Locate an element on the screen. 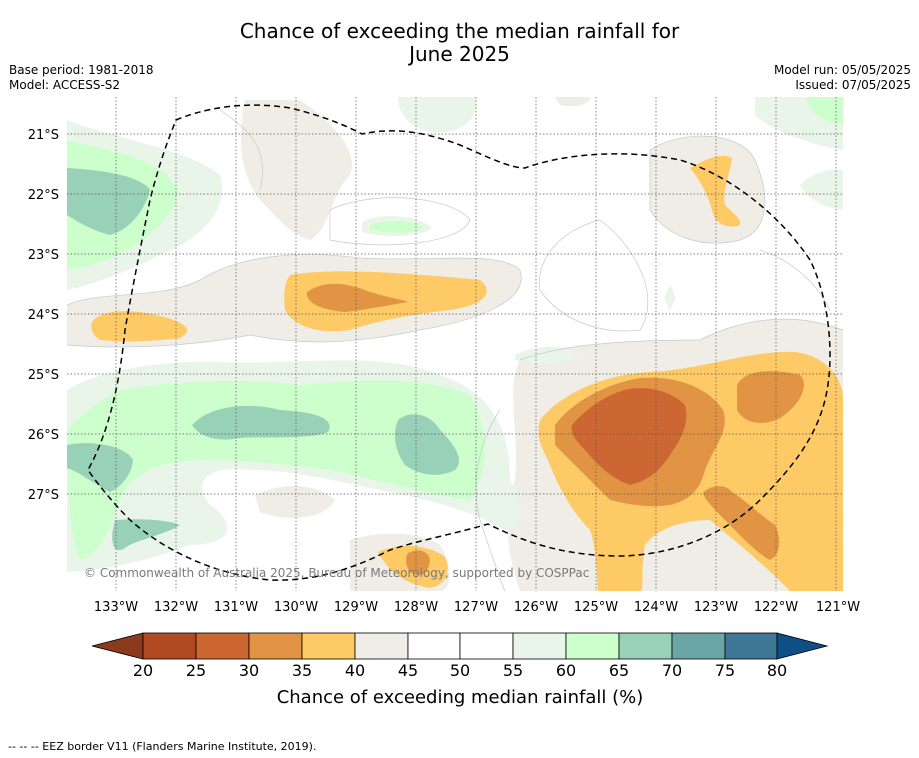 Image resolution: width=919 pixels, height=758 pixels. colorbar-tick: 50 is located at coordinates (460, 670).